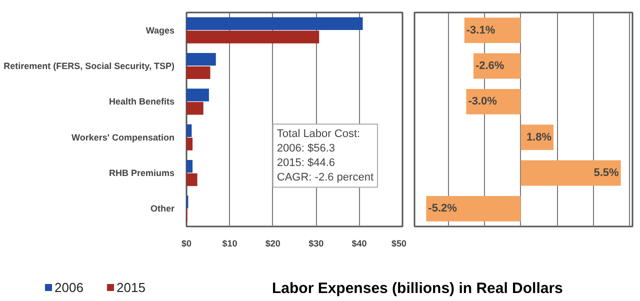 The image size is (640, 301). What do you see at coordinates (607, 173) in the screenshot?
I see `data-label: 5.5%` at bounding box center [607, 173].